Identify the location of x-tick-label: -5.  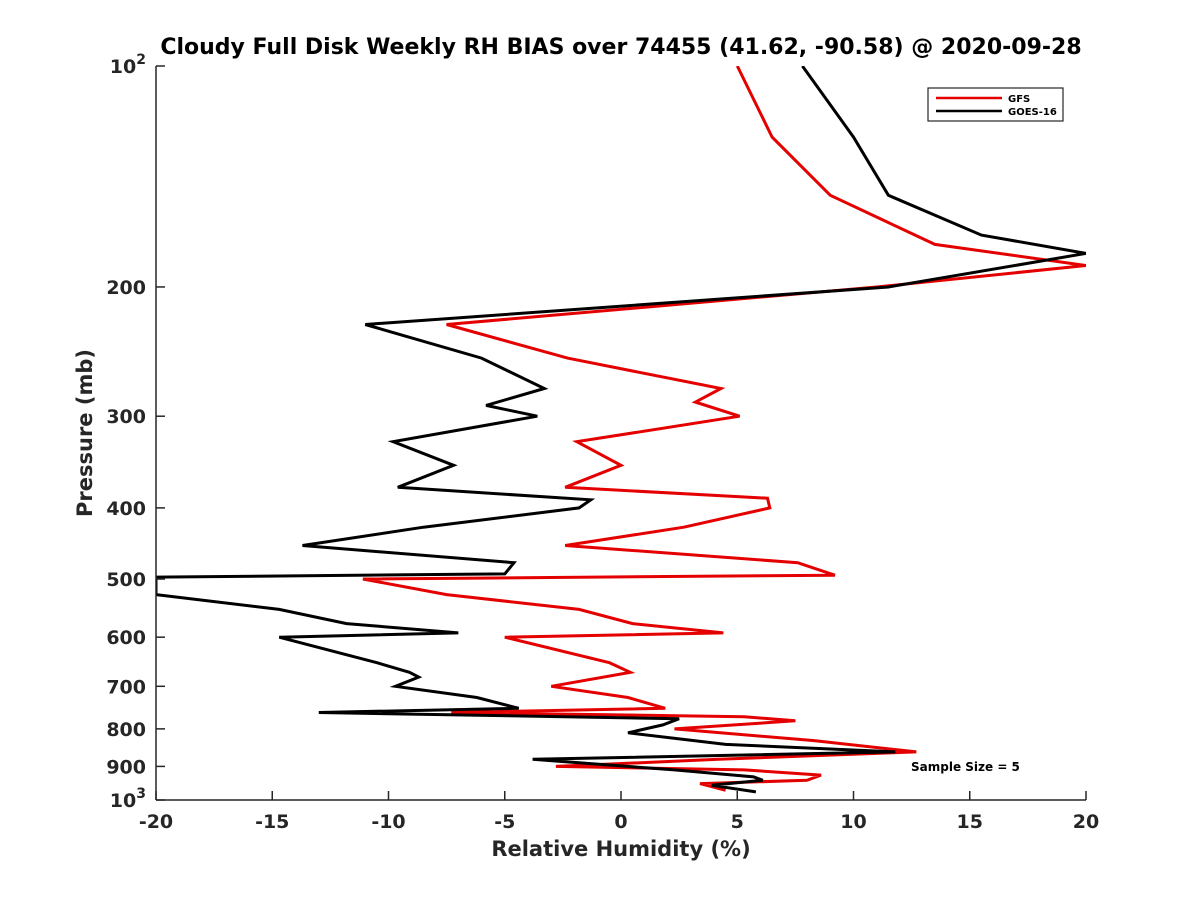
(504, 822).